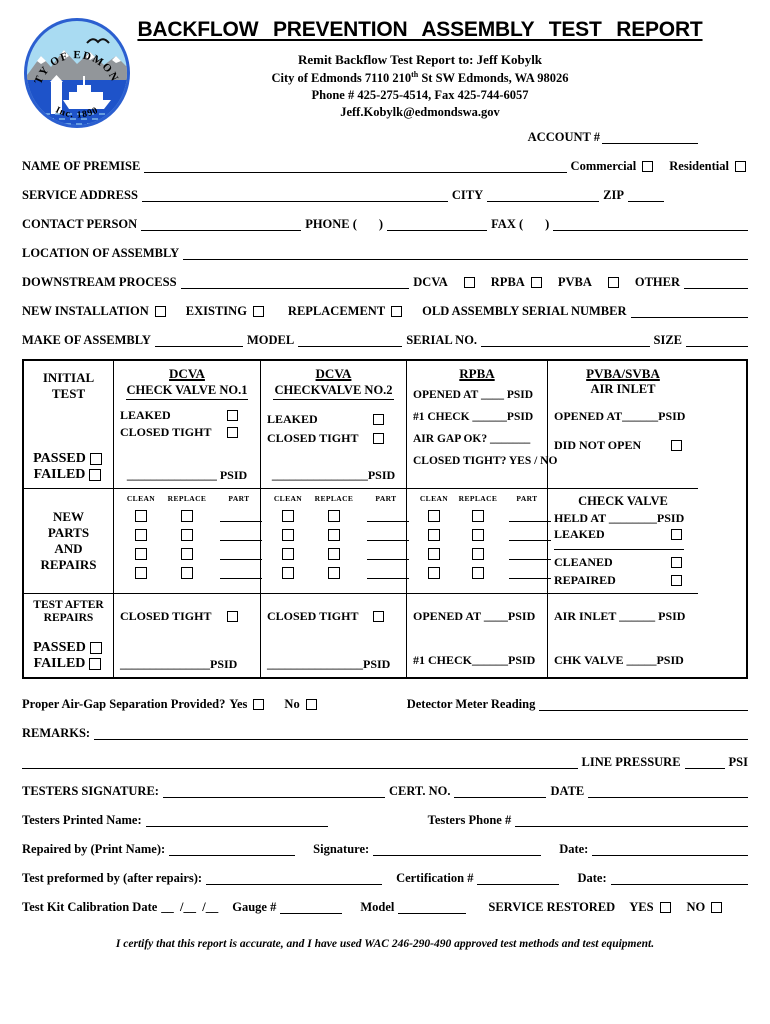 Image resolution: width=770 pixels, height=1024 pixels. What do you see at coordinates (650, 139) in the screenshot?
I see `account-blank` at bounding box center [650, 139].